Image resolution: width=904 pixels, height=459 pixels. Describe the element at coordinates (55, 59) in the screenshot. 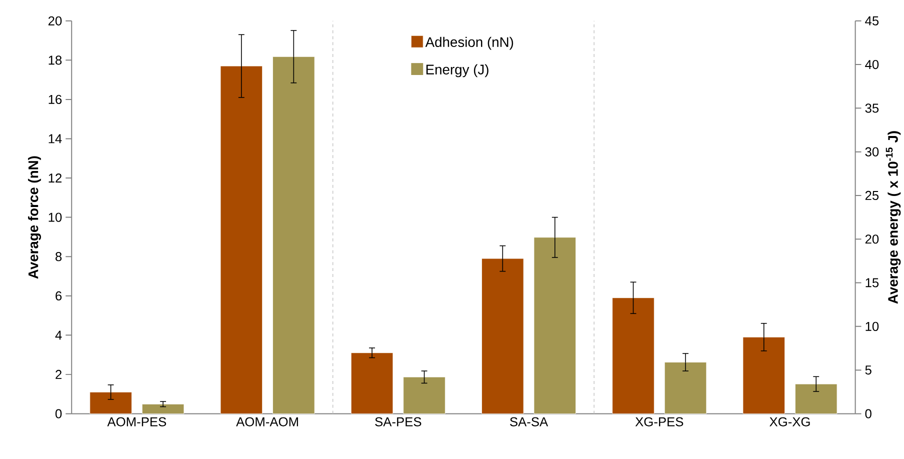

I see `y-tick-label: 18` at that location.